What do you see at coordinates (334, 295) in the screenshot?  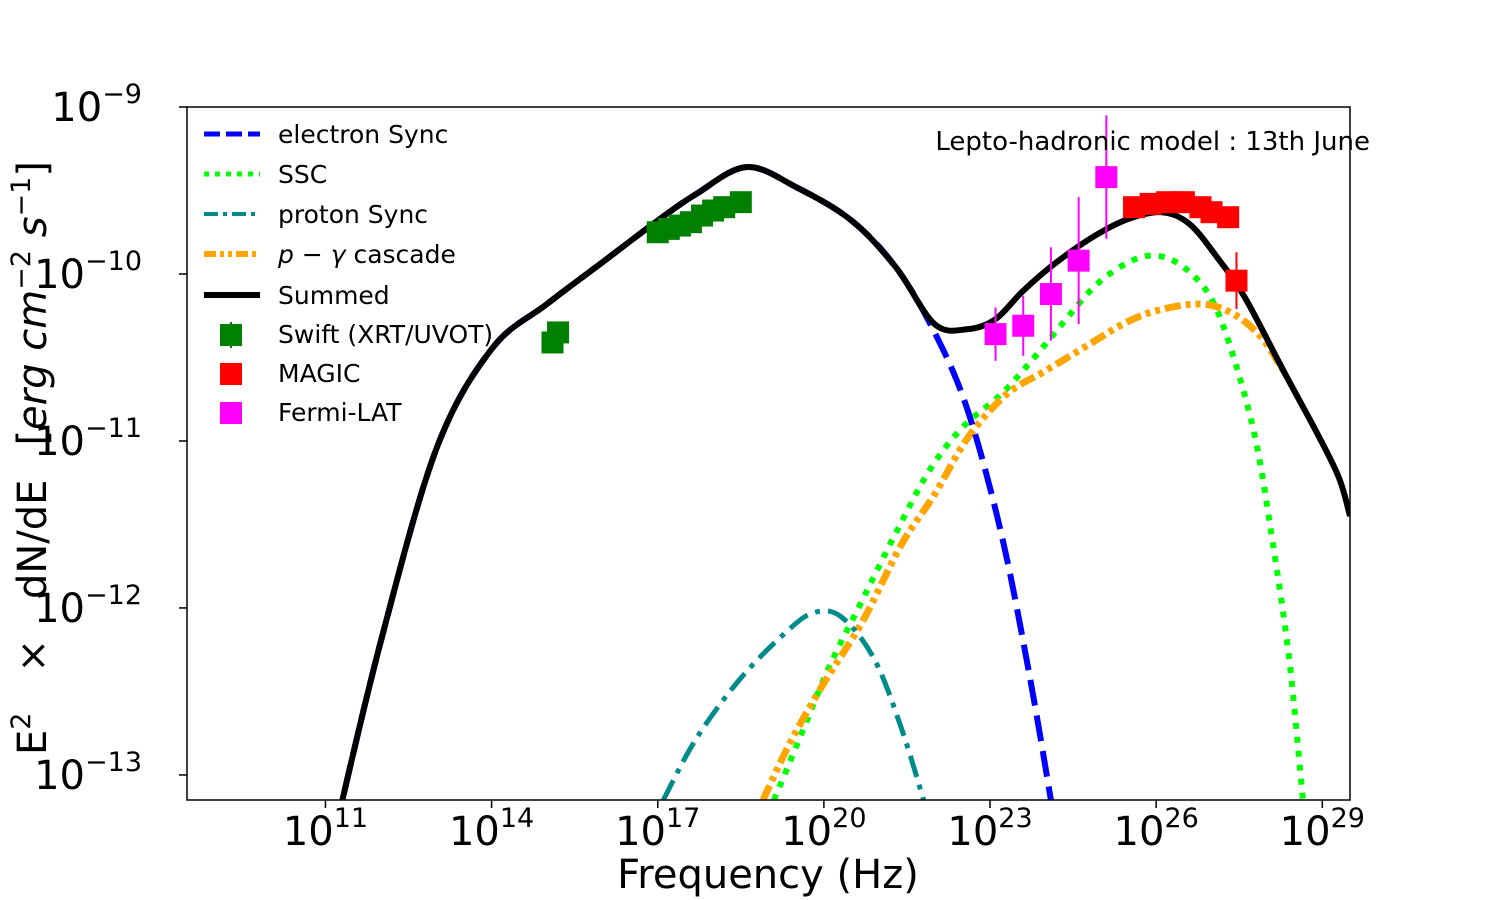 I see `legend-label-summed: Summed` at bounding box center [334, 295].